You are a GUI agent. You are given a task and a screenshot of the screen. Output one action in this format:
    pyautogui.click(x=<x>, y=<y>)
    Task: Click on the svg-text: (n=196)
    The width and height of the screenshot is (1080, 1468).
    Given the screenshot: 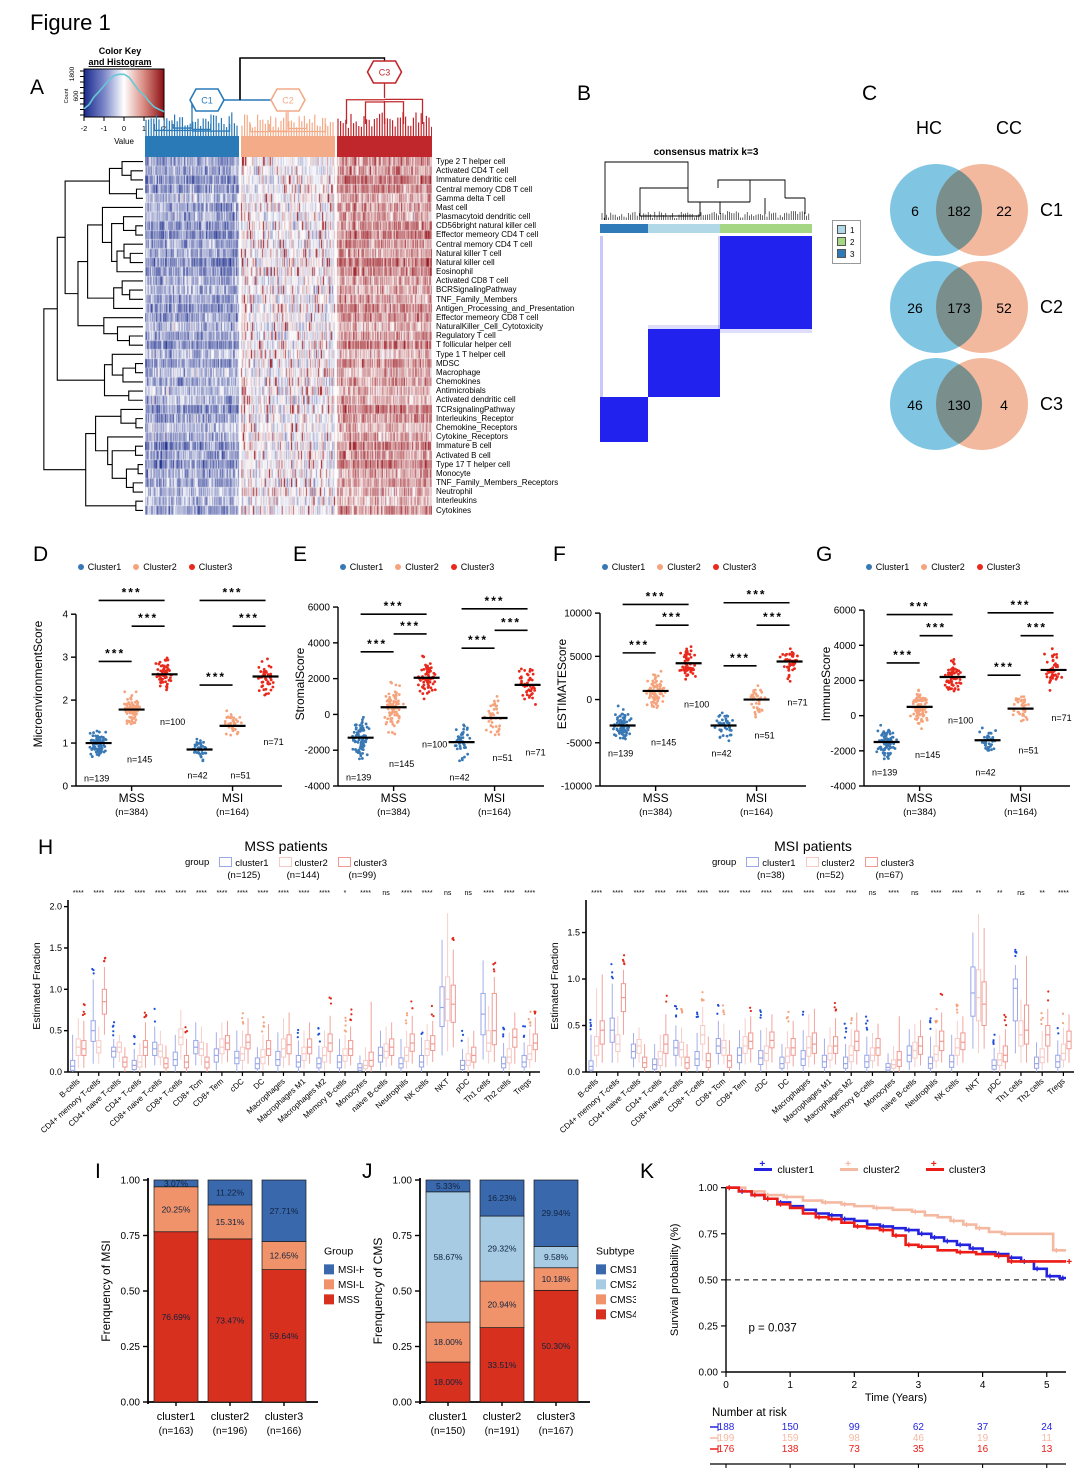 What is the action you would take?
    pyautogui.click(x=230, y=1431)
    